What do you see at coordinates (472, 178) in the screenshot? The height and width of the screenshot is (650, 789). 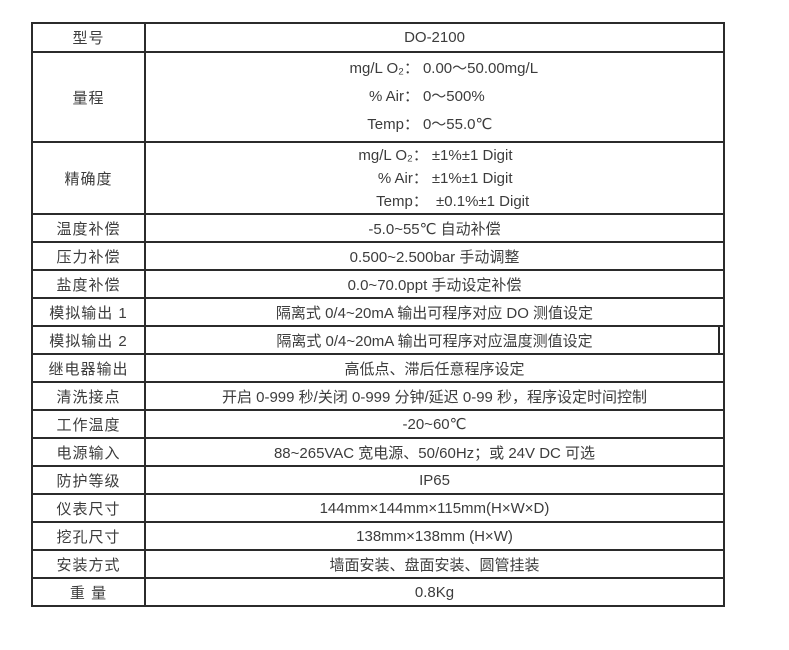 I see `accuracy-val-air: ±1%±1 Digit` at bounding box center [472, 178].